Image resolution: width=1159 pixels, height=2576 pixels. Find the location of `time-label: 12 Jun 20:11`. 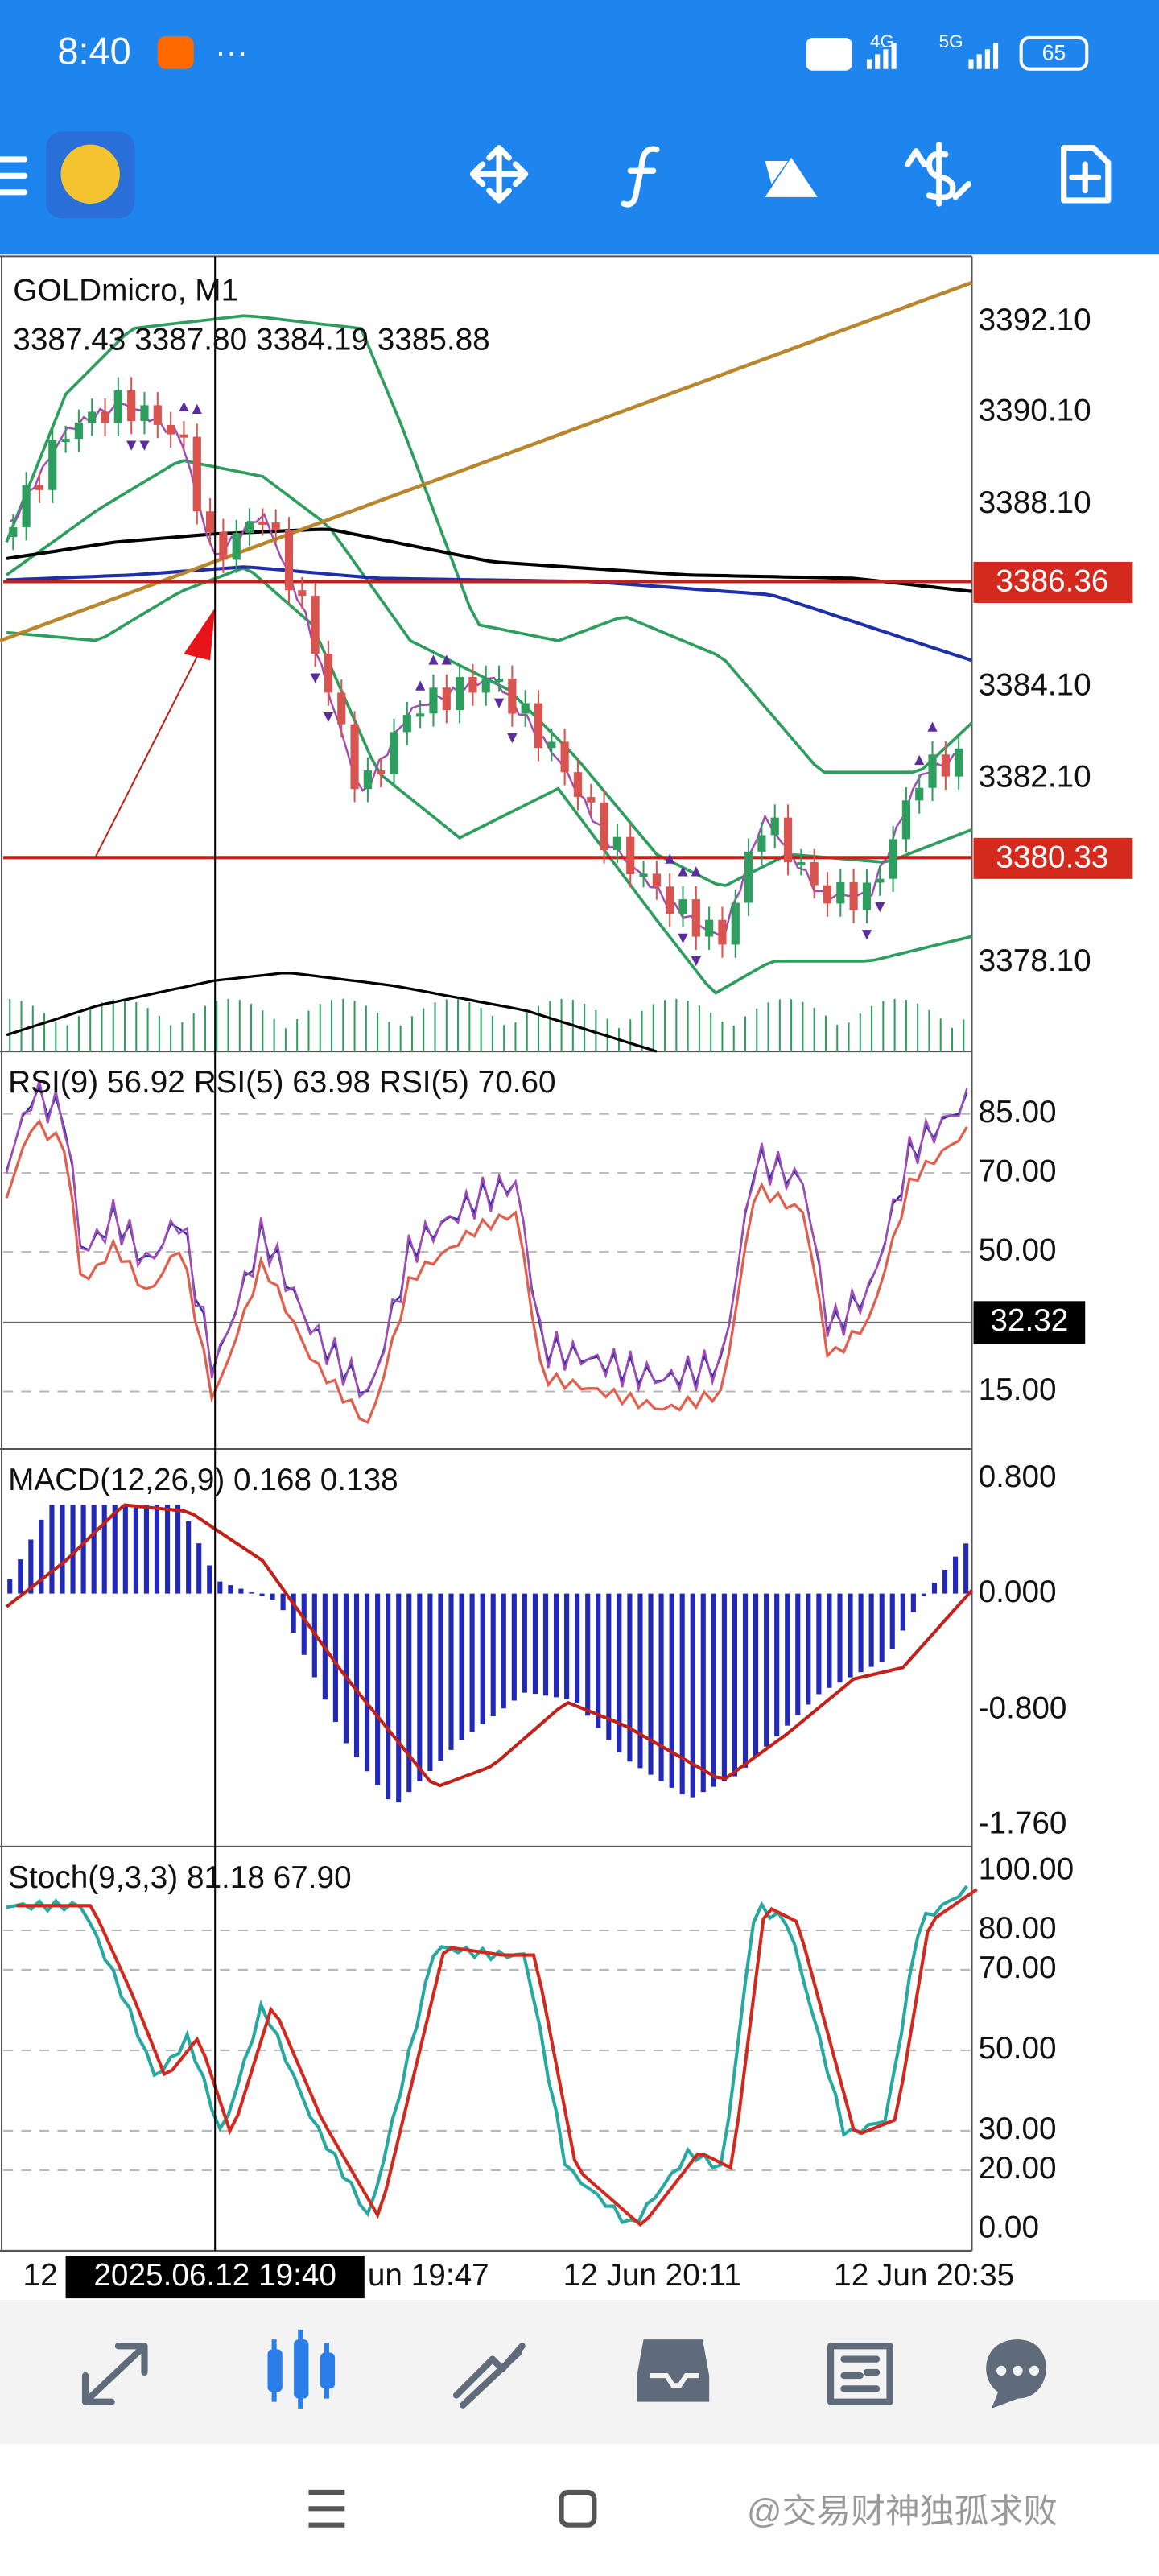

time-label: 12 Jun 20:11 is located at coordinates (652, 2275).